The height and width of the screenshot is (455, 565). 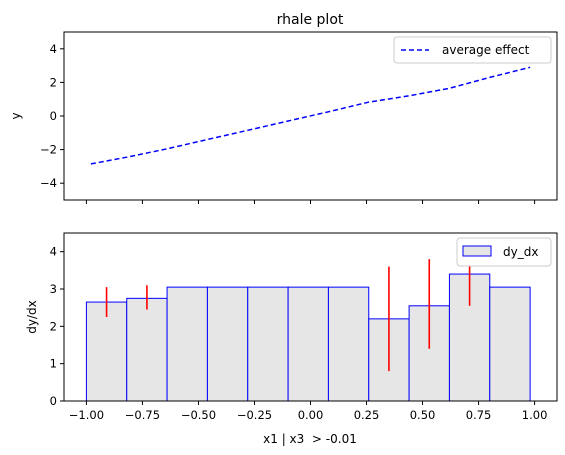 What do you see at coordinates (53, 252) in the screenshot?
I see `bottom-y-tick-label: 4` at bounding box center [53, 252].